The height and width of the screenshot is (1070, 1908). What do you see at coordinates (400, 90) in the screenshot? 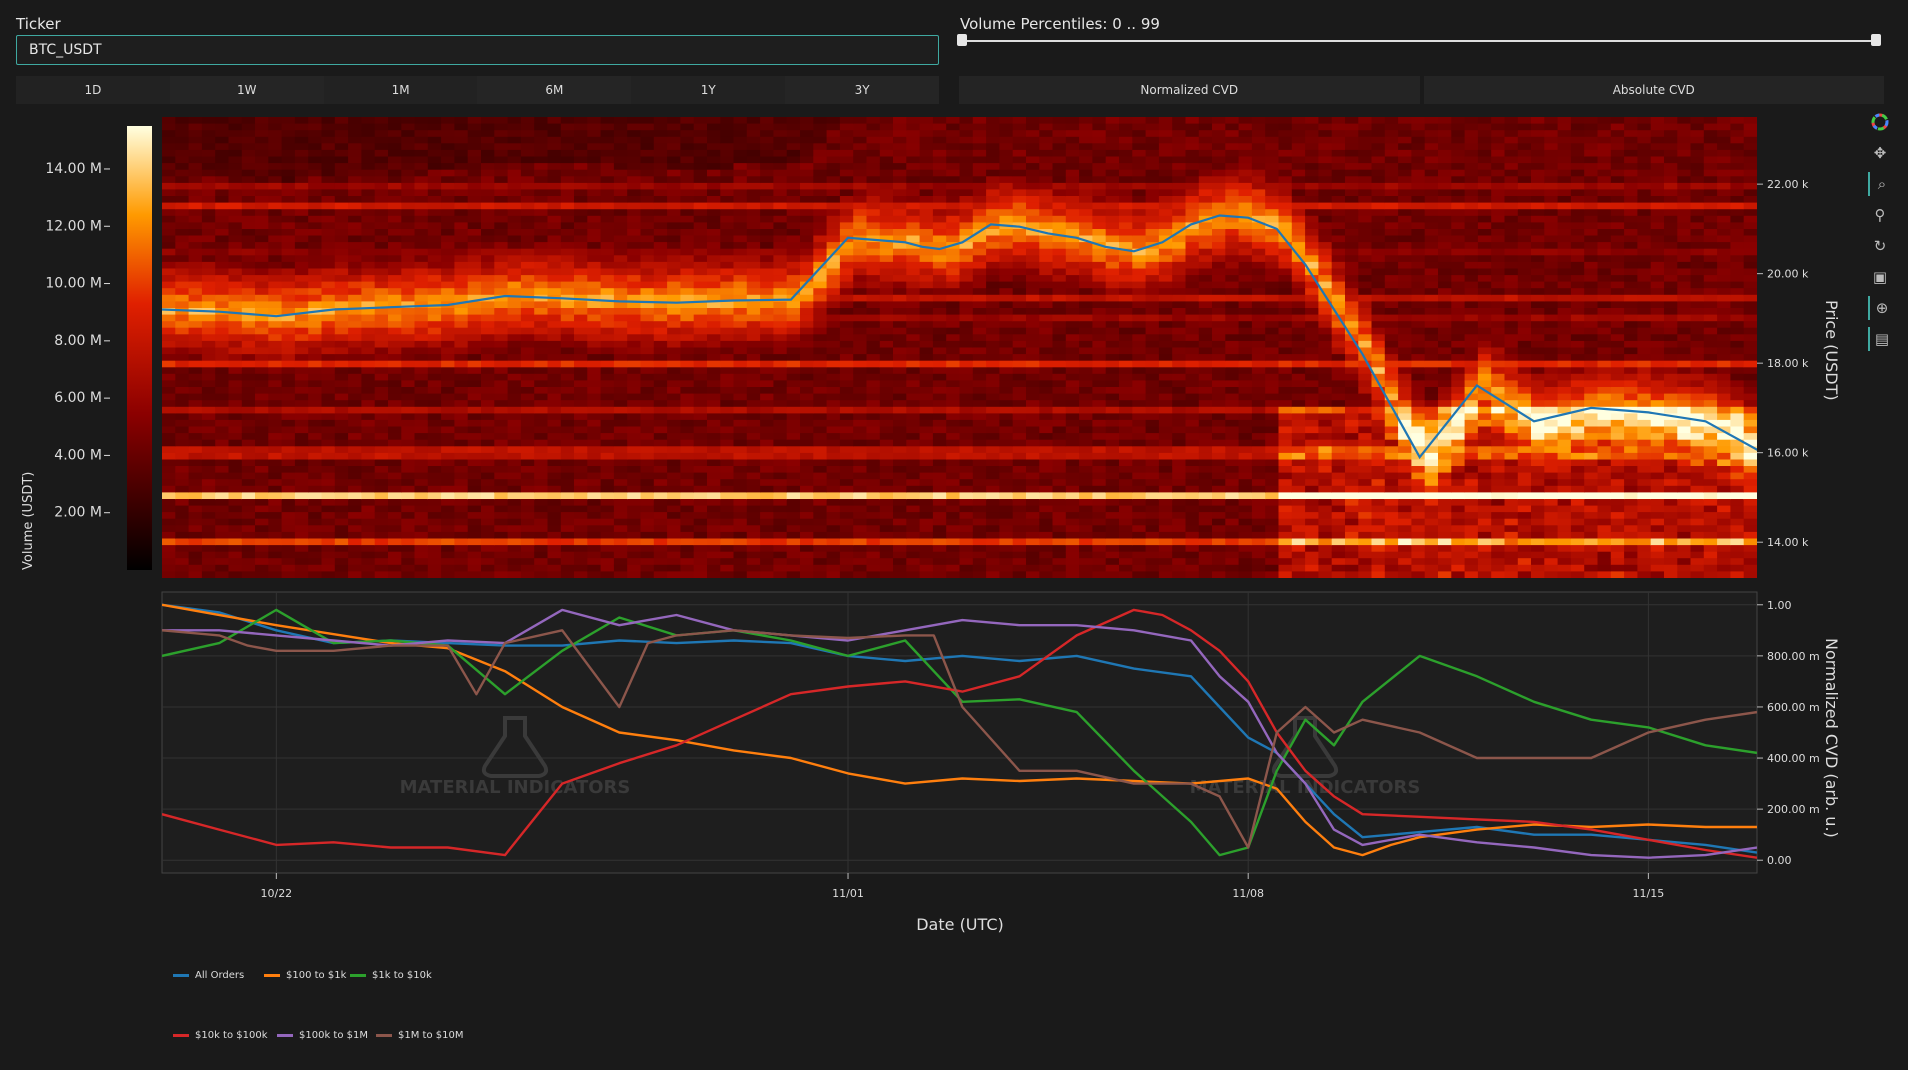
I see `timeframe-1m-button: 1M` at bounding box center [400, 90].